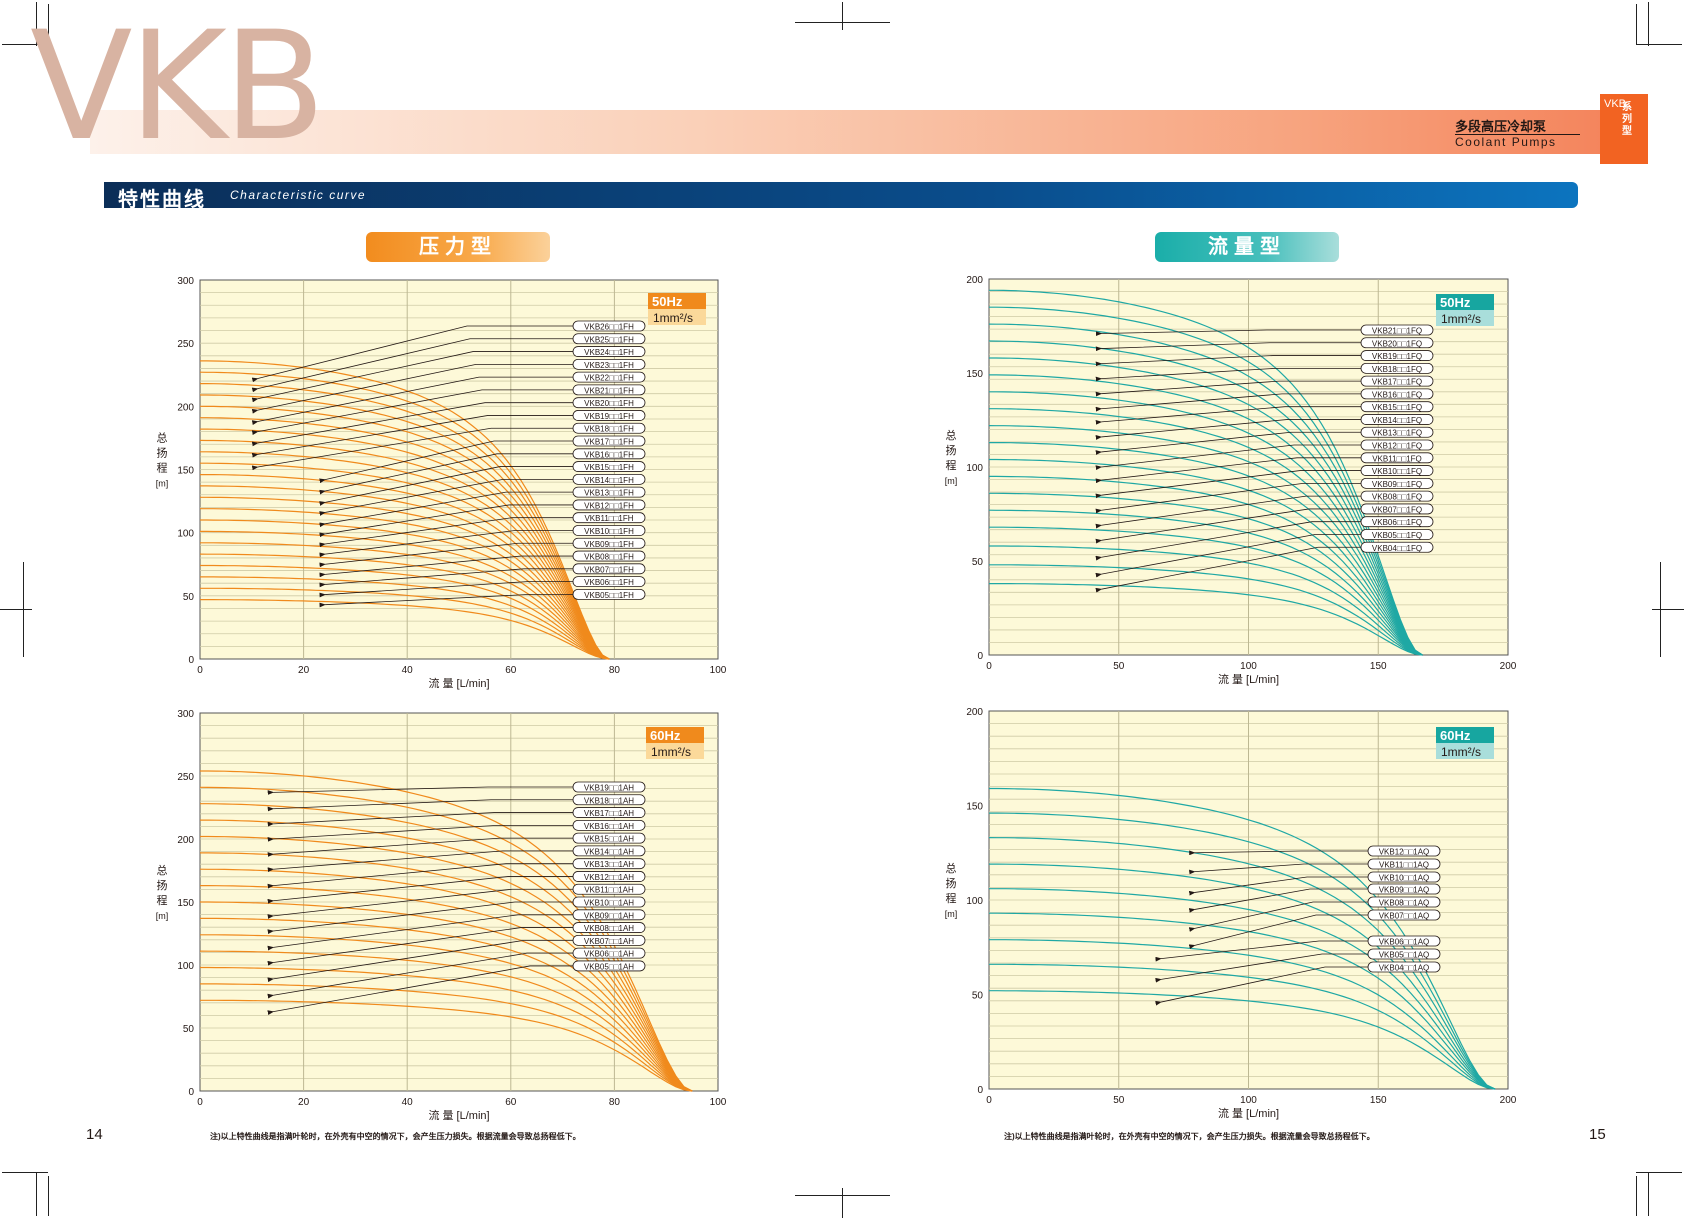  I want to click on series-label: VKB23□□1FH, so click(609, 365).